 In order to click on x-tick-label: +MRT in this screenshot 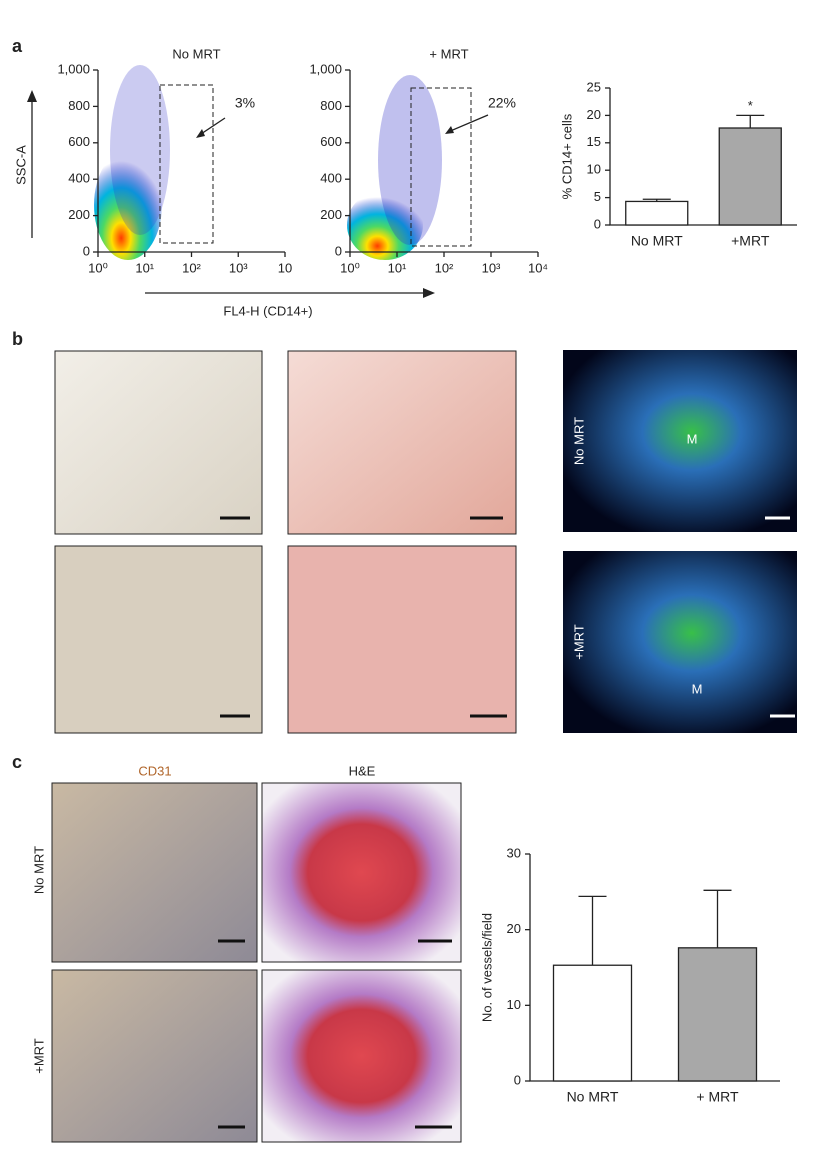, I will do `click(750, 241)`.